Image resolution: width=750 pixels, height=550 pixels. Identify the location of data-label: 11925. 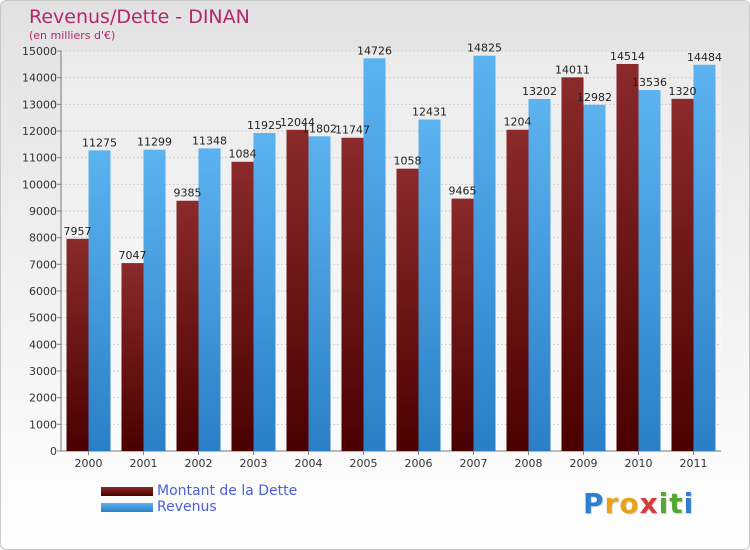
(264, 125).